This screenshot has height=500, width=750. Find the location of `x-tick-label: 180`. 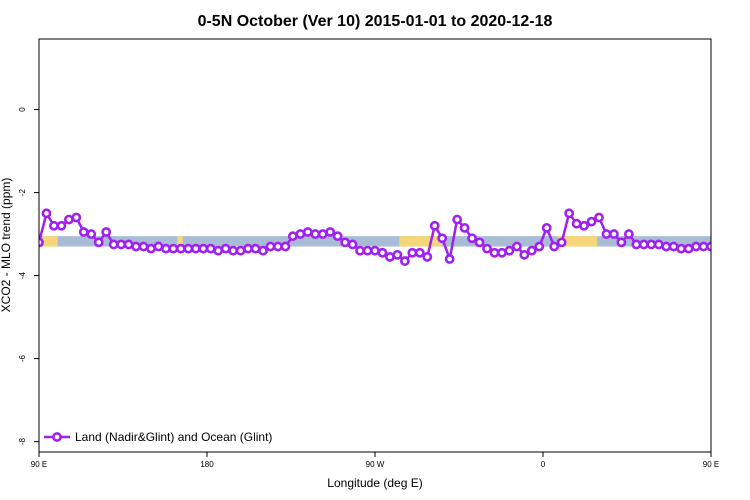

x-tick-label: 180 is located at coordinates (207, 464).